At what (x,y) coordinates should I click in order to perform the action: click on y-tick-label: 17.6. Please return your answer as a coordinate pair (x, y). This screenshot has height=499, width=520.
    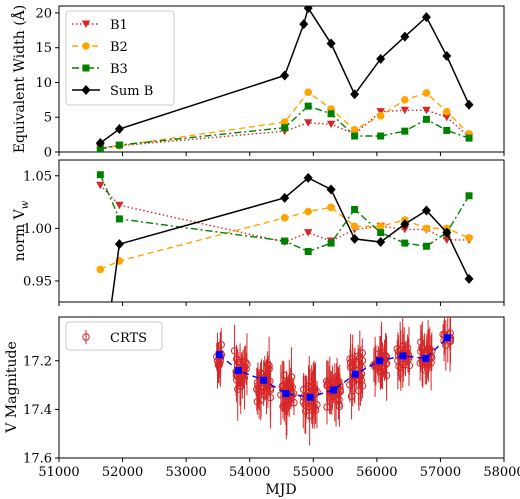
    Looking at the image, I should click on (37, 459).